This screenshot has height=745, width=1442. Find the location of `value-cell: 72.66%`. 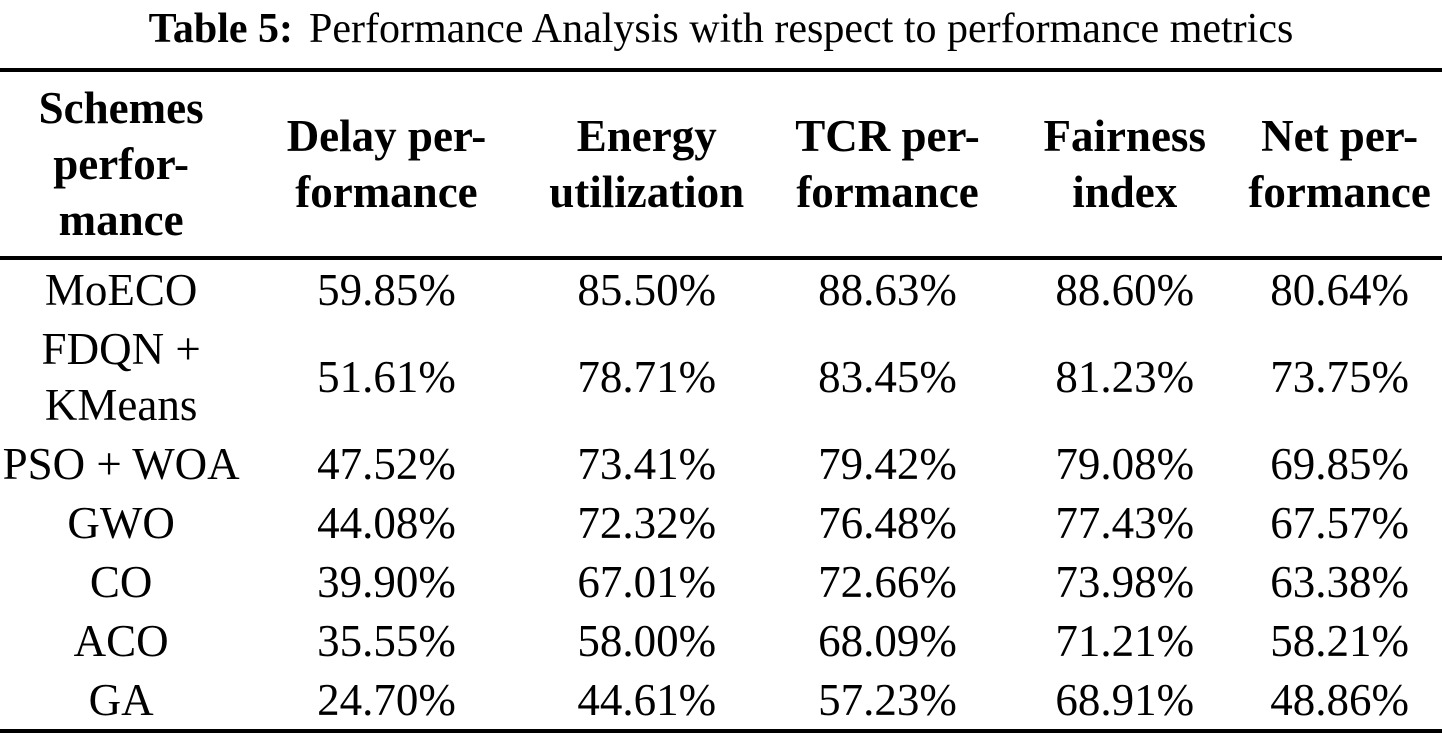

value-cell: 72.66% is located at coordinates (887, 581).